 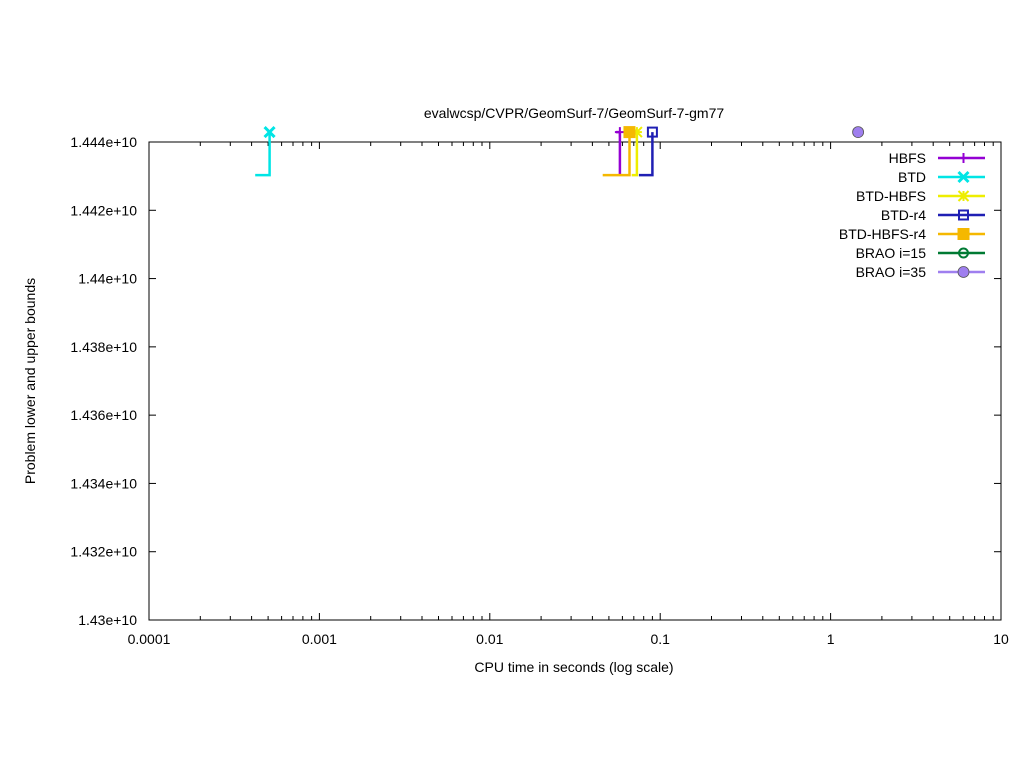 What do you see at coordinates (941, 177) in the screenshot?
I see `legend-entry: BTD` at bounding box center [941, 177].